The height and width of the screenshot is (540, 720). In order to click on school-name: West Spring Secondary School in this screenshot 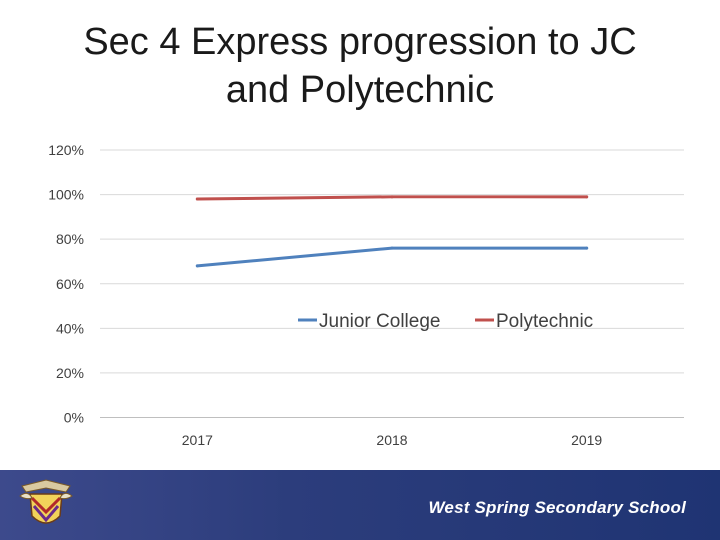, I will do `click(557, 507)`.